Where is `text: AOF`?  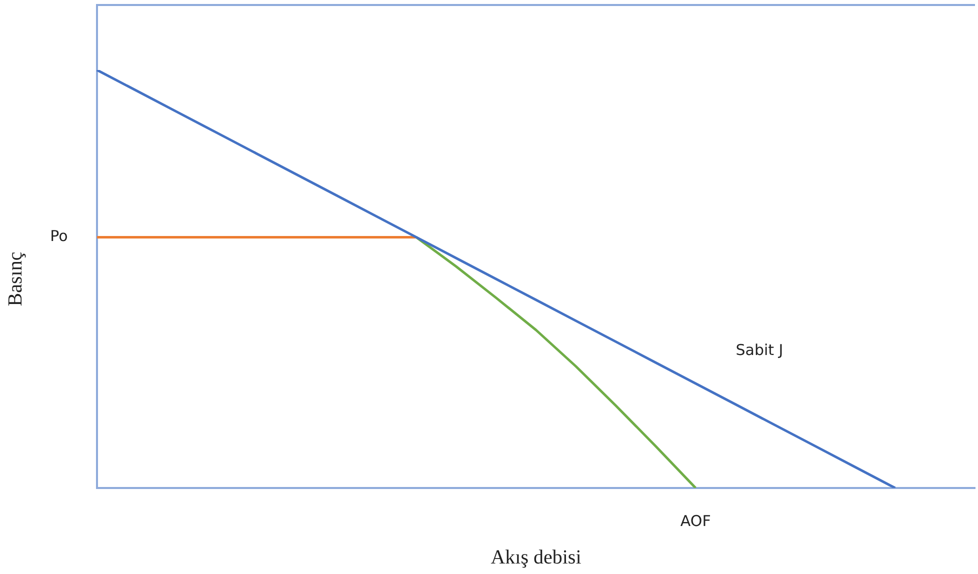
text: AOF is located at coordinates (695, 521).